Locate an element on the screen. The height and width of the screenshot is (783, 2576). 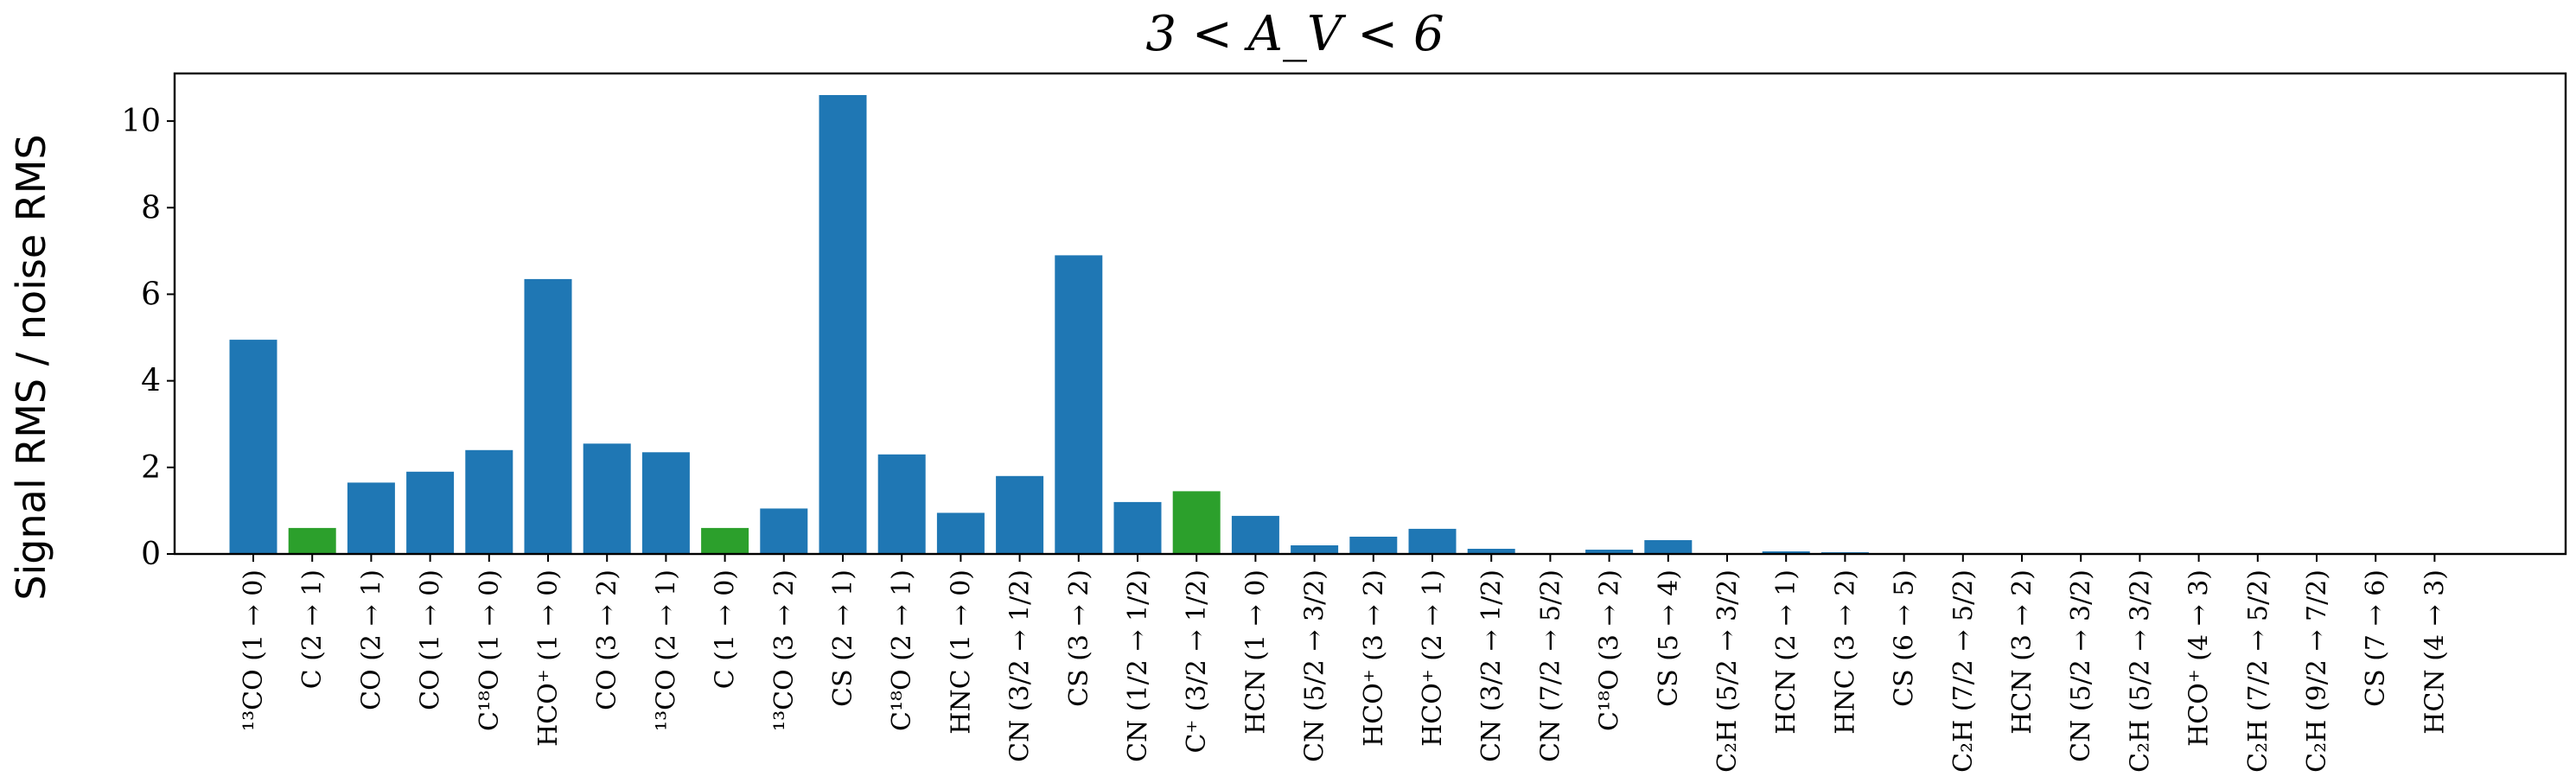
x-tick-label-12: HNC (1 → 0) is located at coordinates (961, 652).